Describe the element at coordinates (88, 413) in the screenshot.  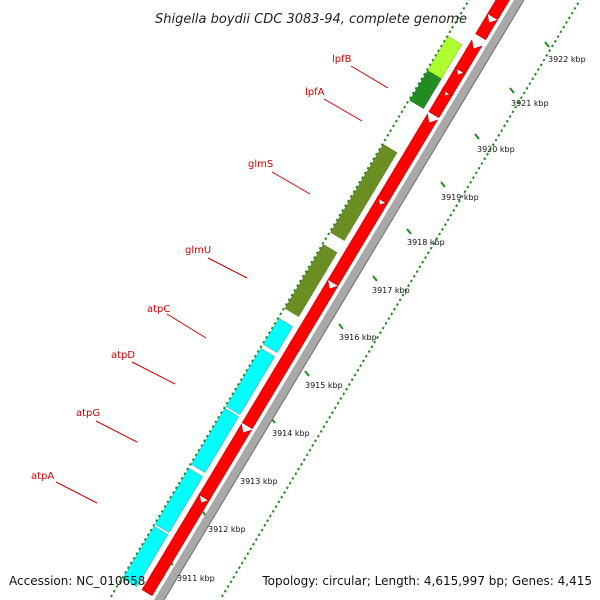
I see `gene-label-atpG: atpG` at that location.